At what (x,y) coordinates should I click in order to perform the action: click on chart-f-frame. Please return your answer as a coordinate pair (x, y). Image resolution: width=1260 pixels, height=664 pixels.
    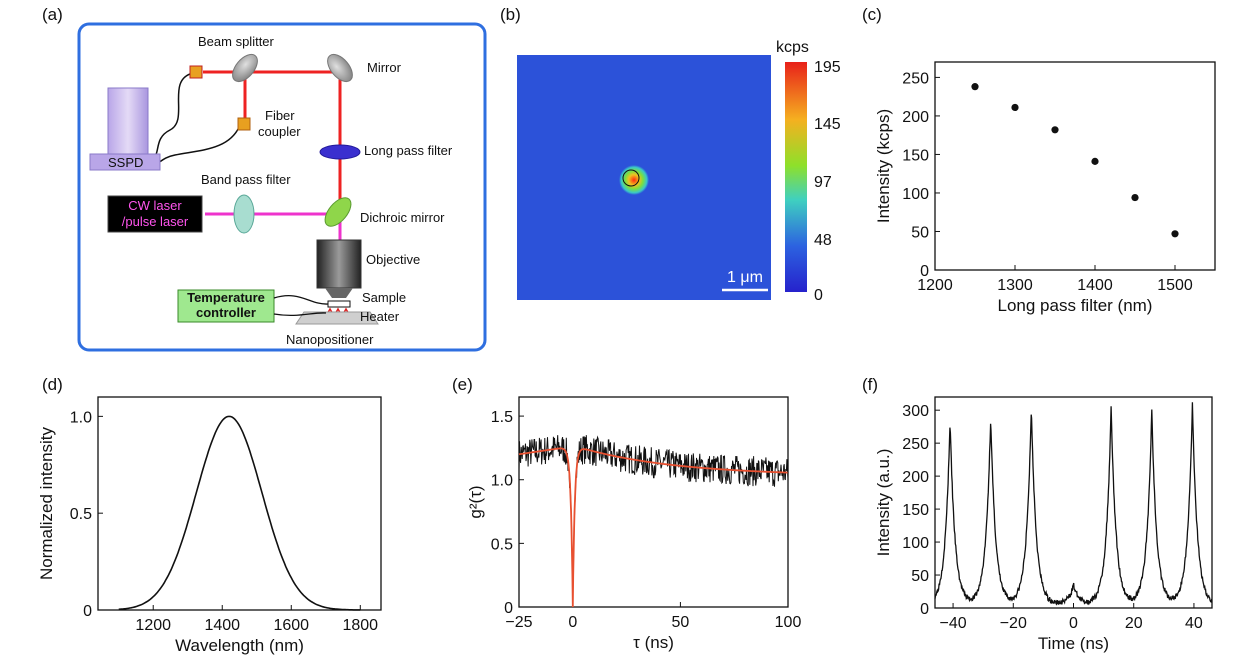
    Looking at the image, I should click on (1073, 502).